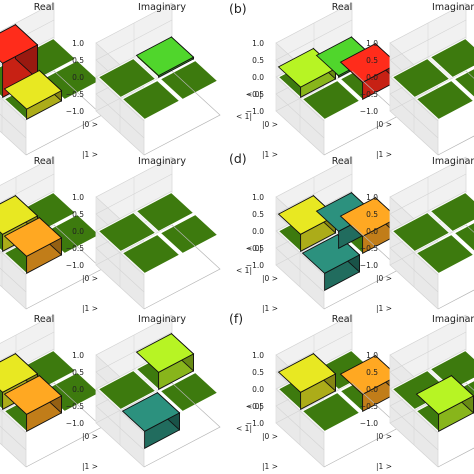  I want to click on panel-letter-b: (b), so click(238, 8).